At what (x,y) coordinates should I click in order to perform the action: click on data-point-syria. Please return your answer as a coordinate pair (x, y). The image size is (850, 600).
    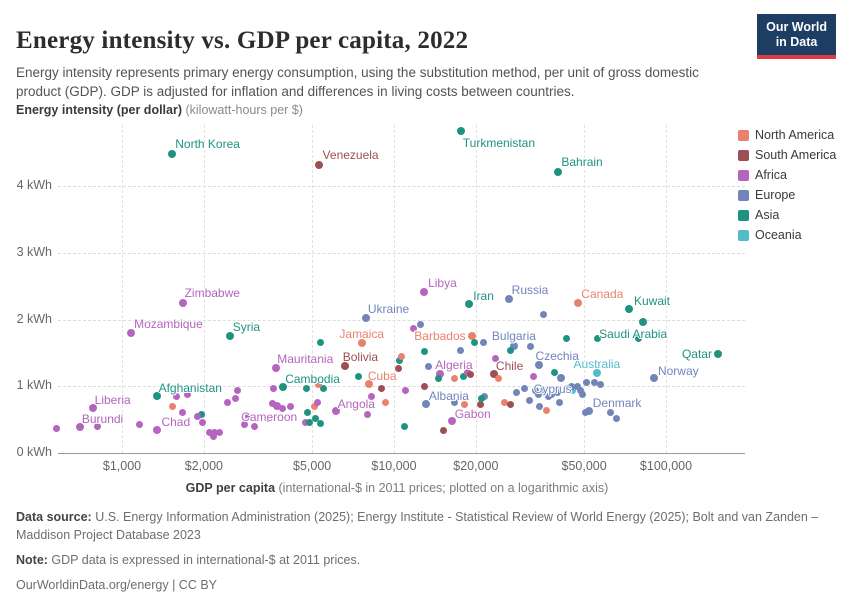
    Looking at the image, I should click on (229, 336).